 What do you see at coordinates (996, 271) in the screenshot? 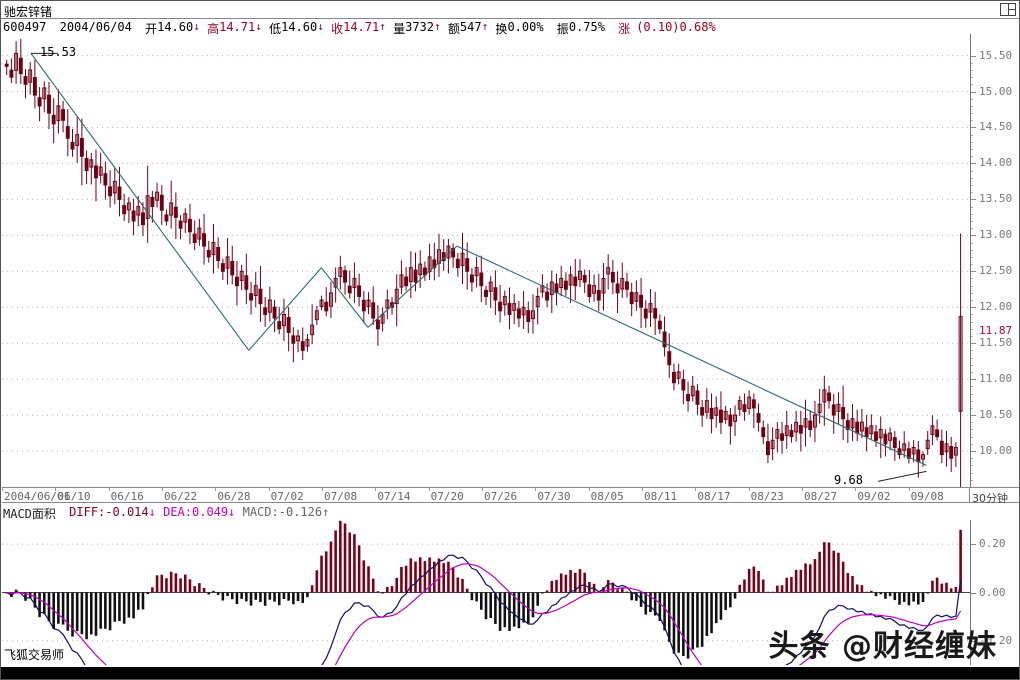
I see `price-tick-label: 12.50` at bounding box center [996, 271].